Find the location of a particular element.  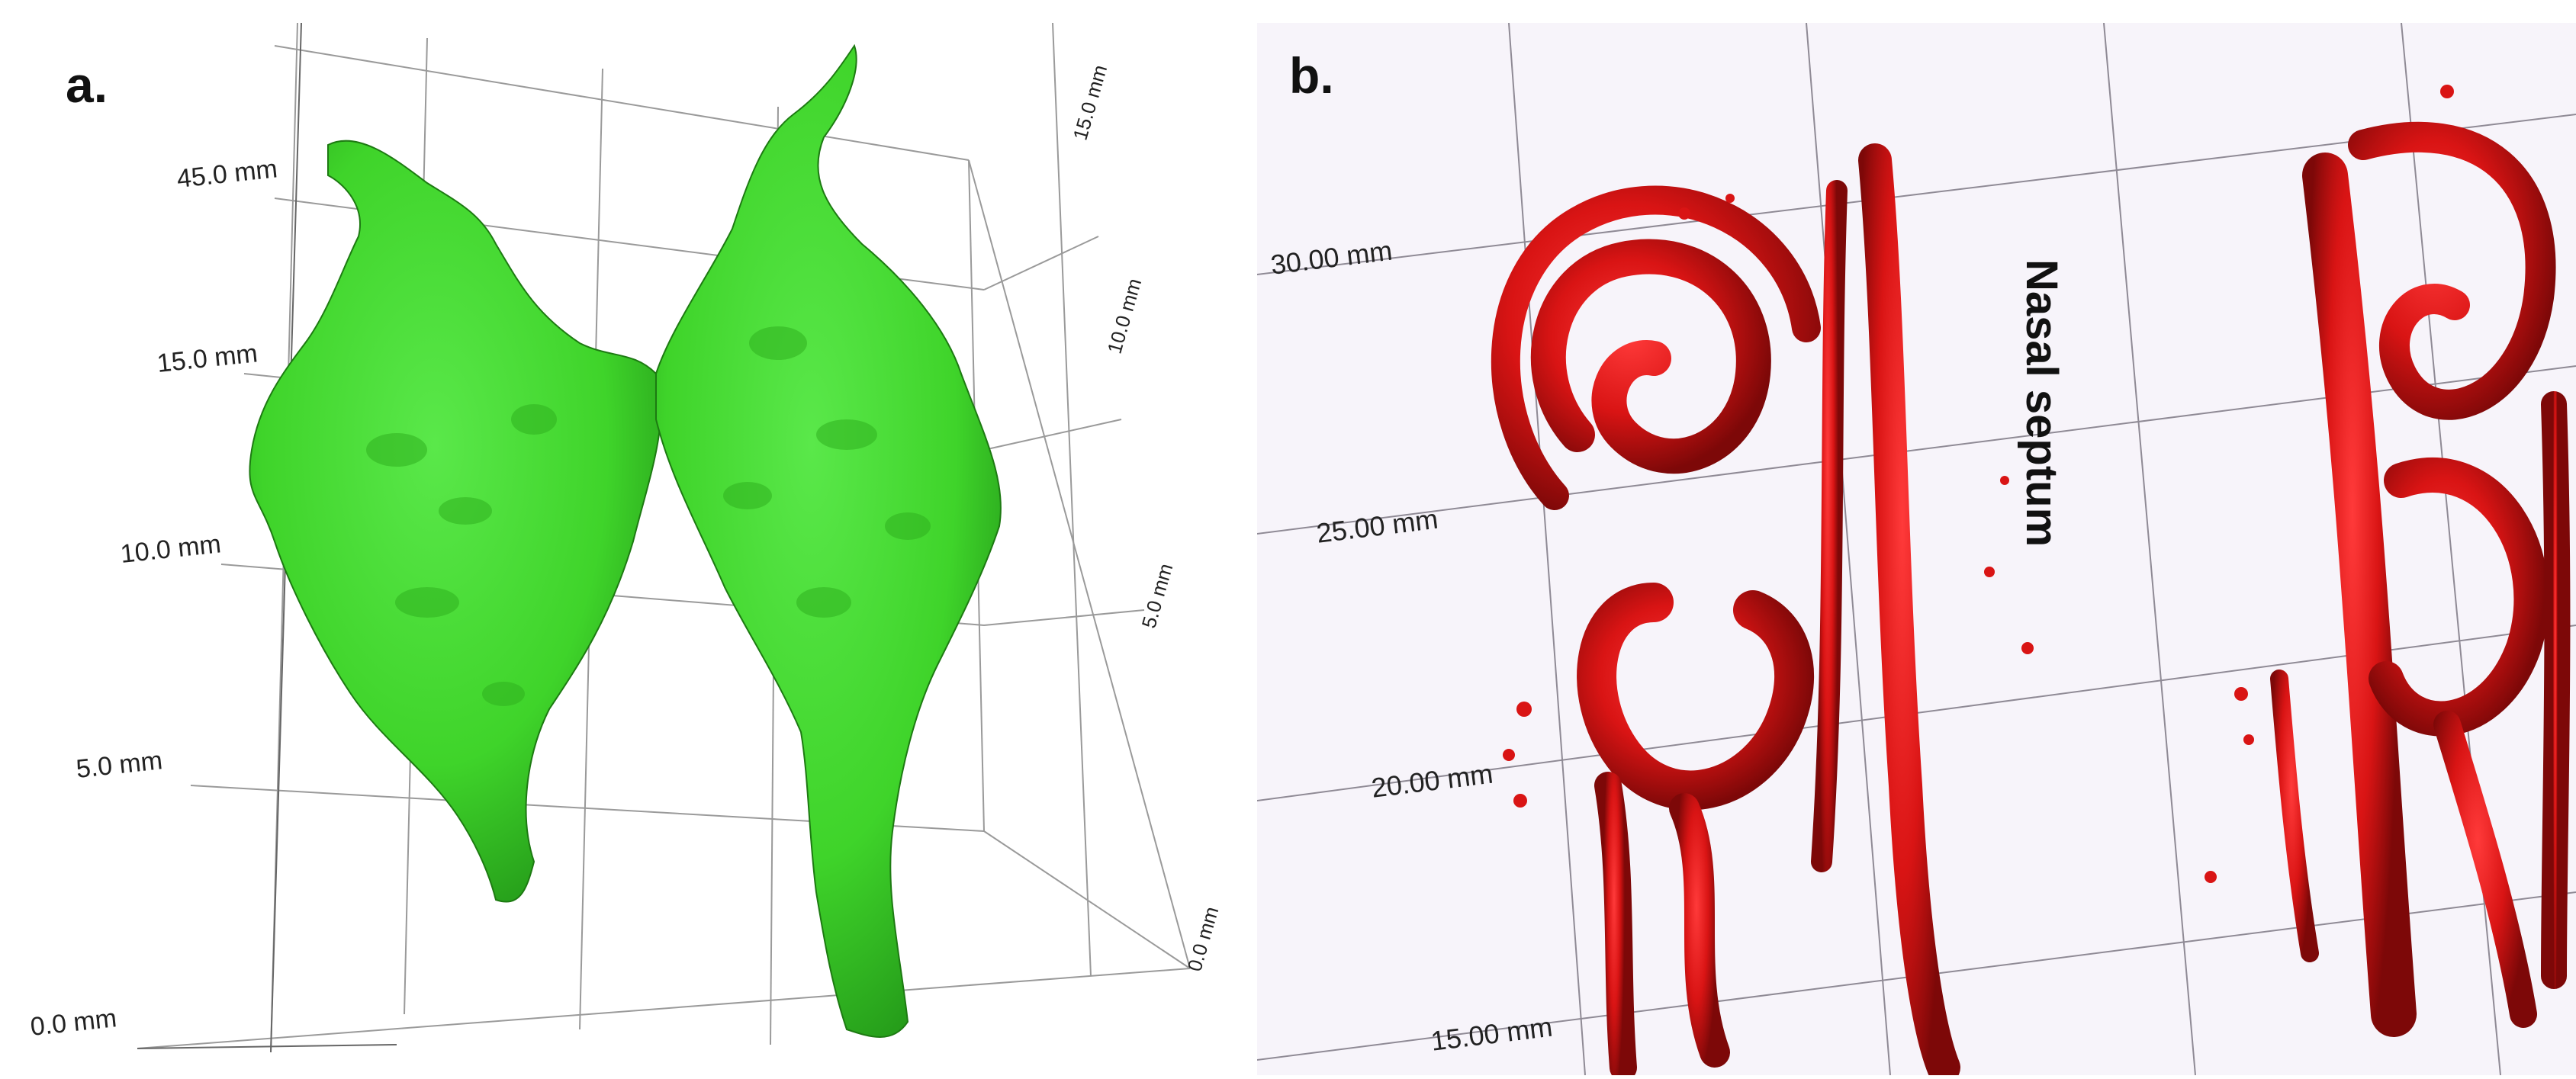

red-structure-right is located at coordinates (2420, 579).